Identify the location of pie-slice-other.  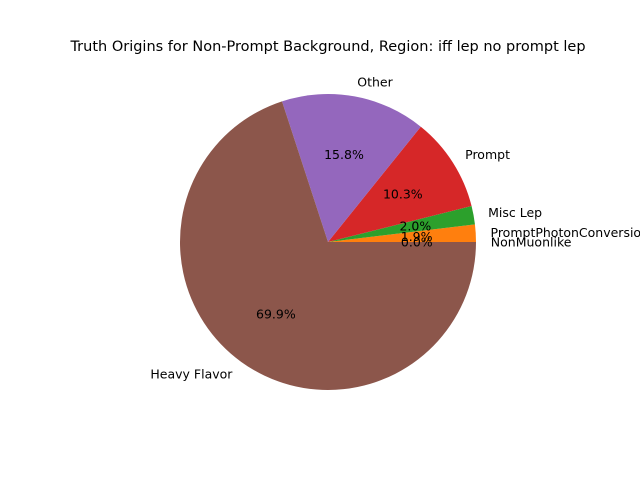
(351, 168).